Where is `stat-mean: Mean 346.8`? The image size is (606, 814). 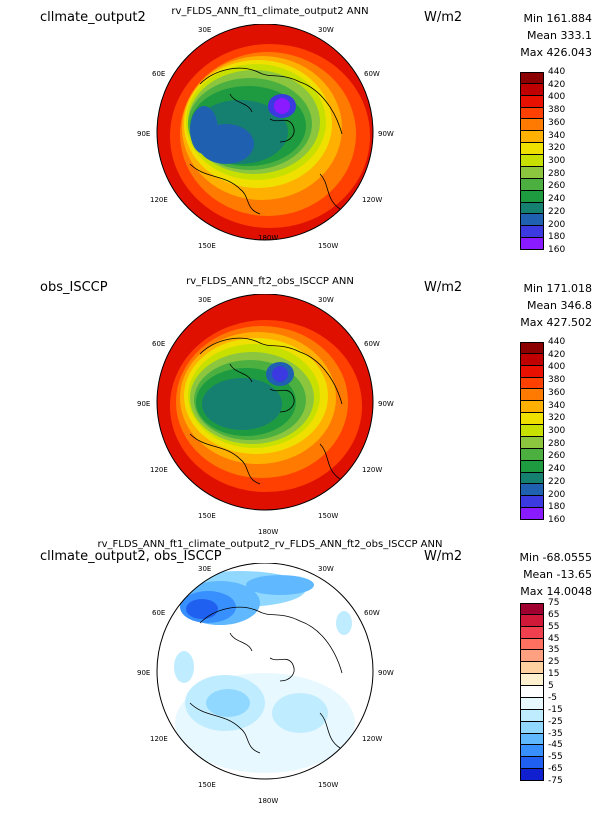
stat-mean: Mean 346.8 is located at coordinates (559, 305).